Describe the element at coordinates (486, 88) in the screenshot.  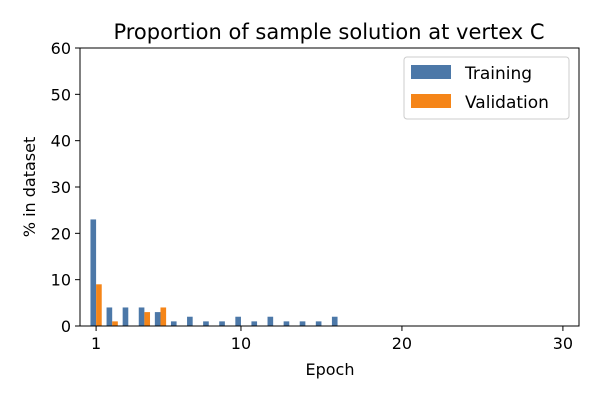
I see `legend: Training Validation` at that location.